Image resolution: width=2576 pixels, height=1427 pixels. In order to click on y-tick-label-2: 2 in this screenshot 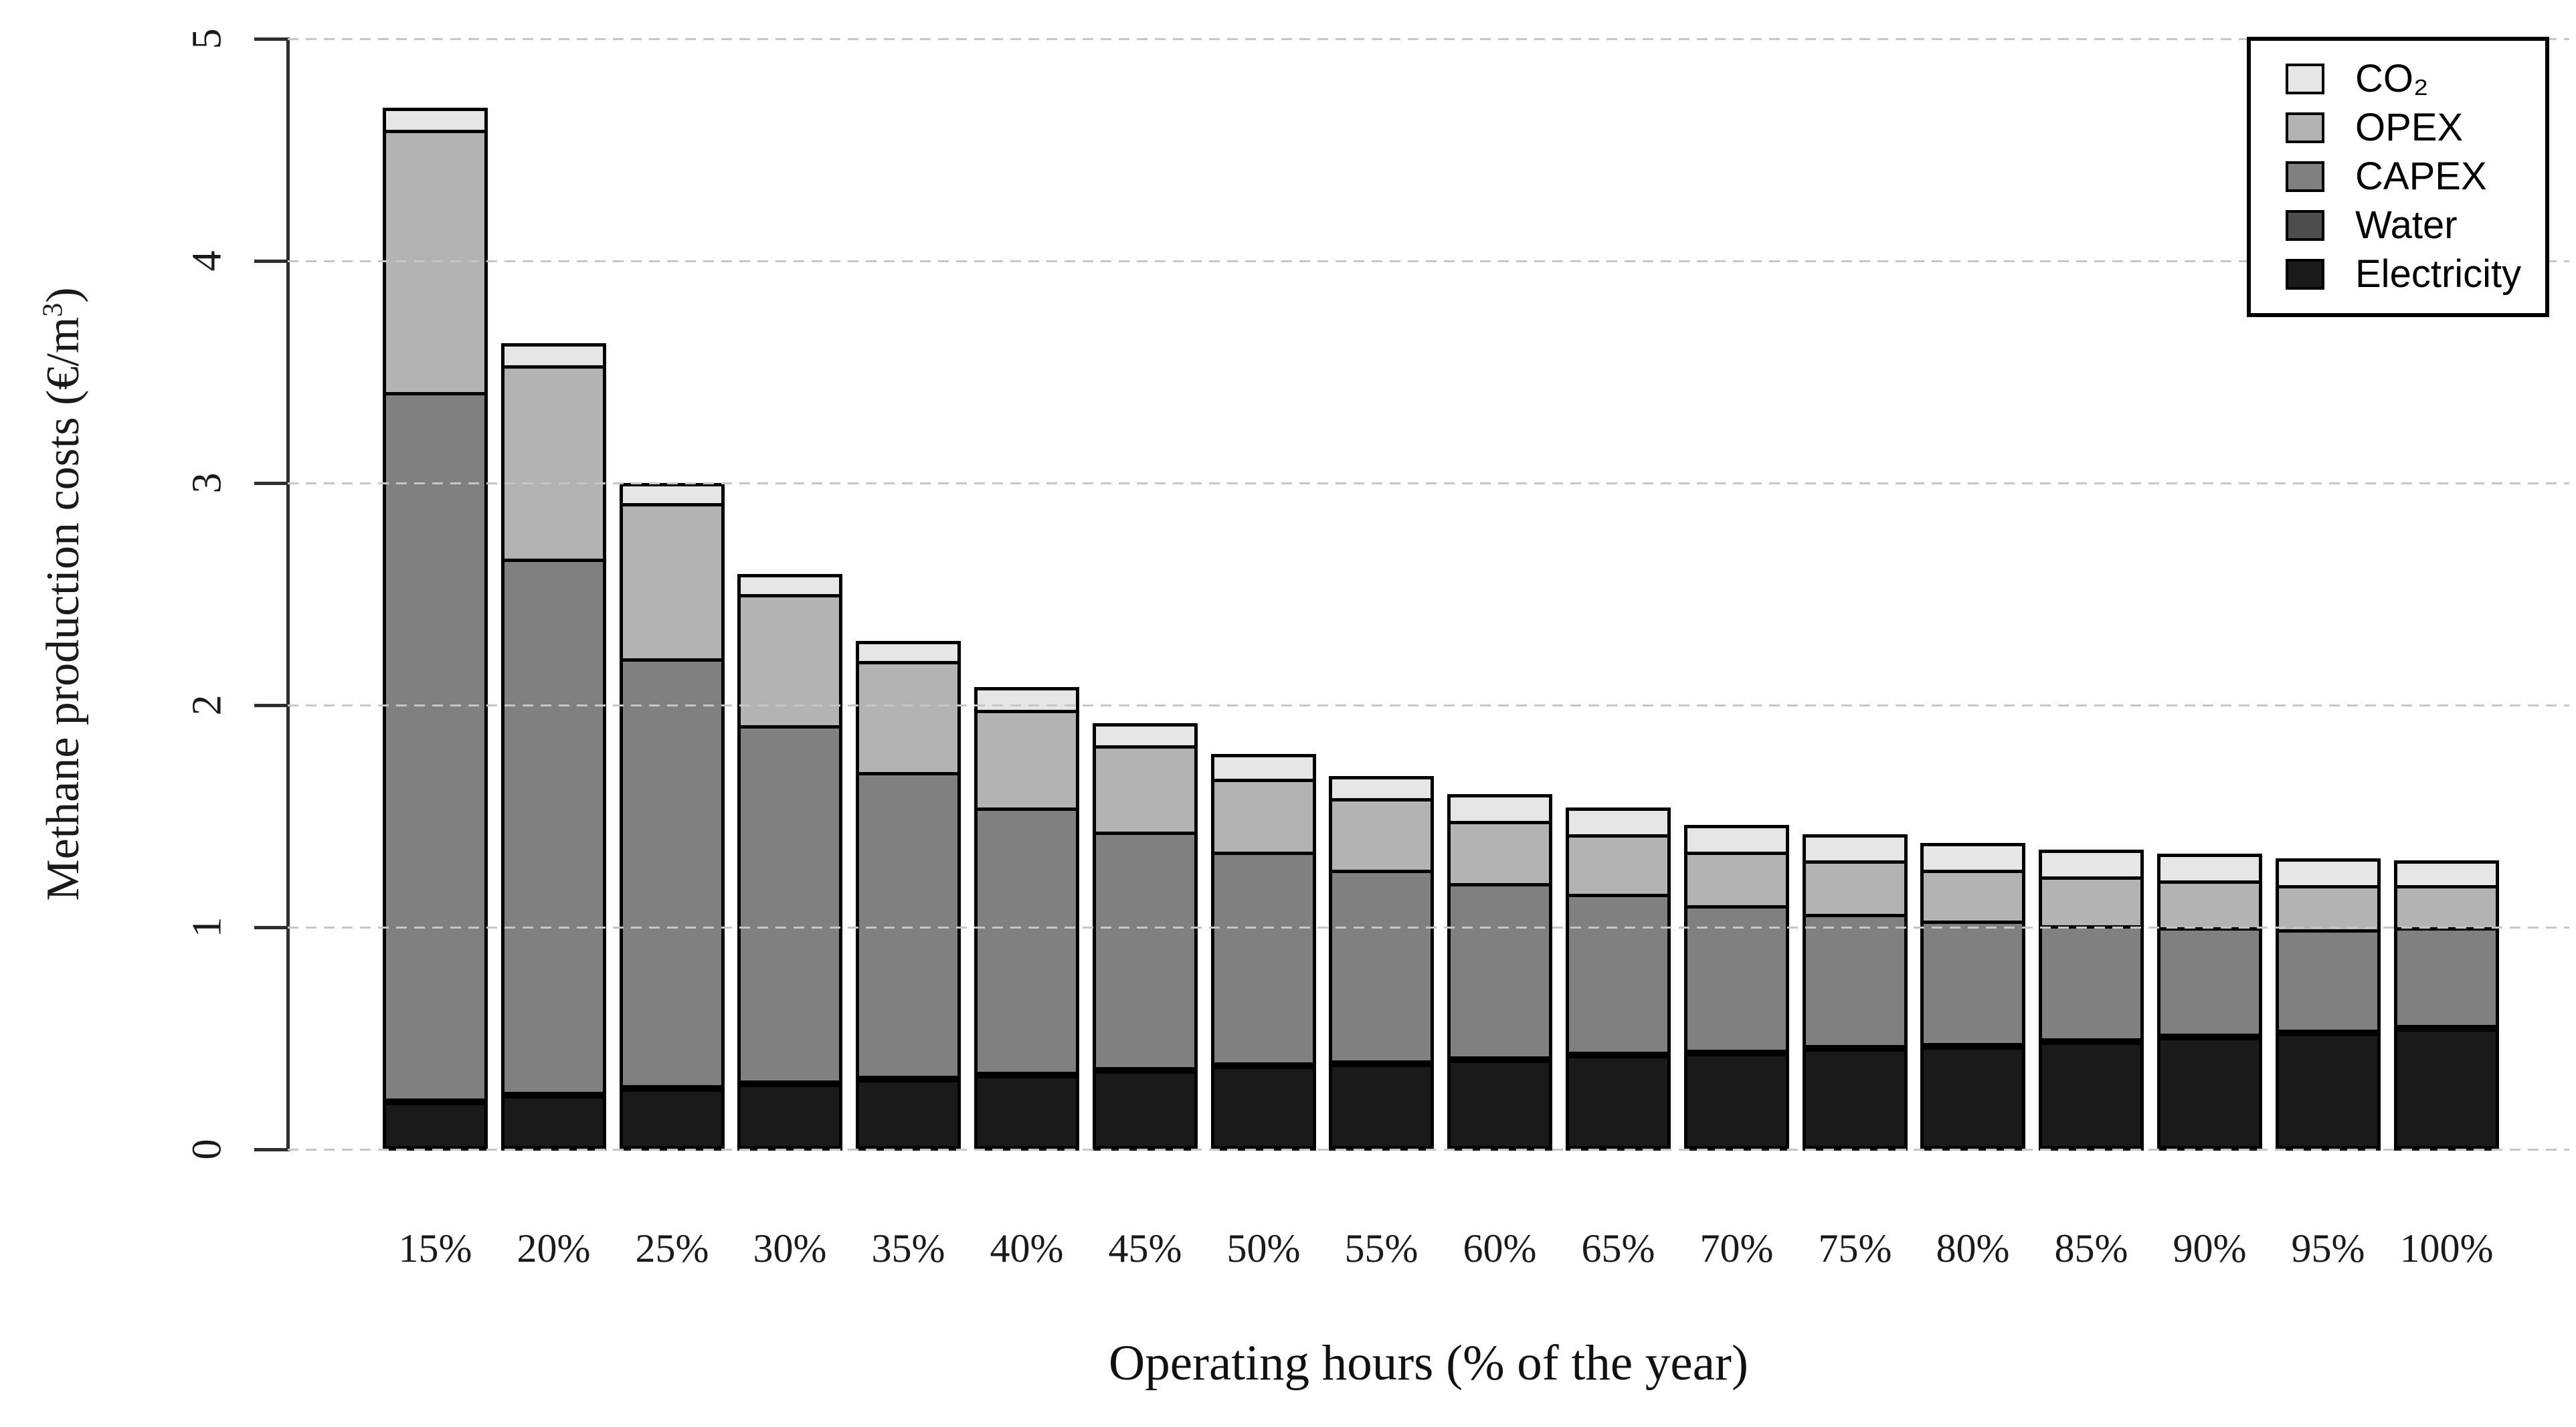, I will do `click(207, 705)`.